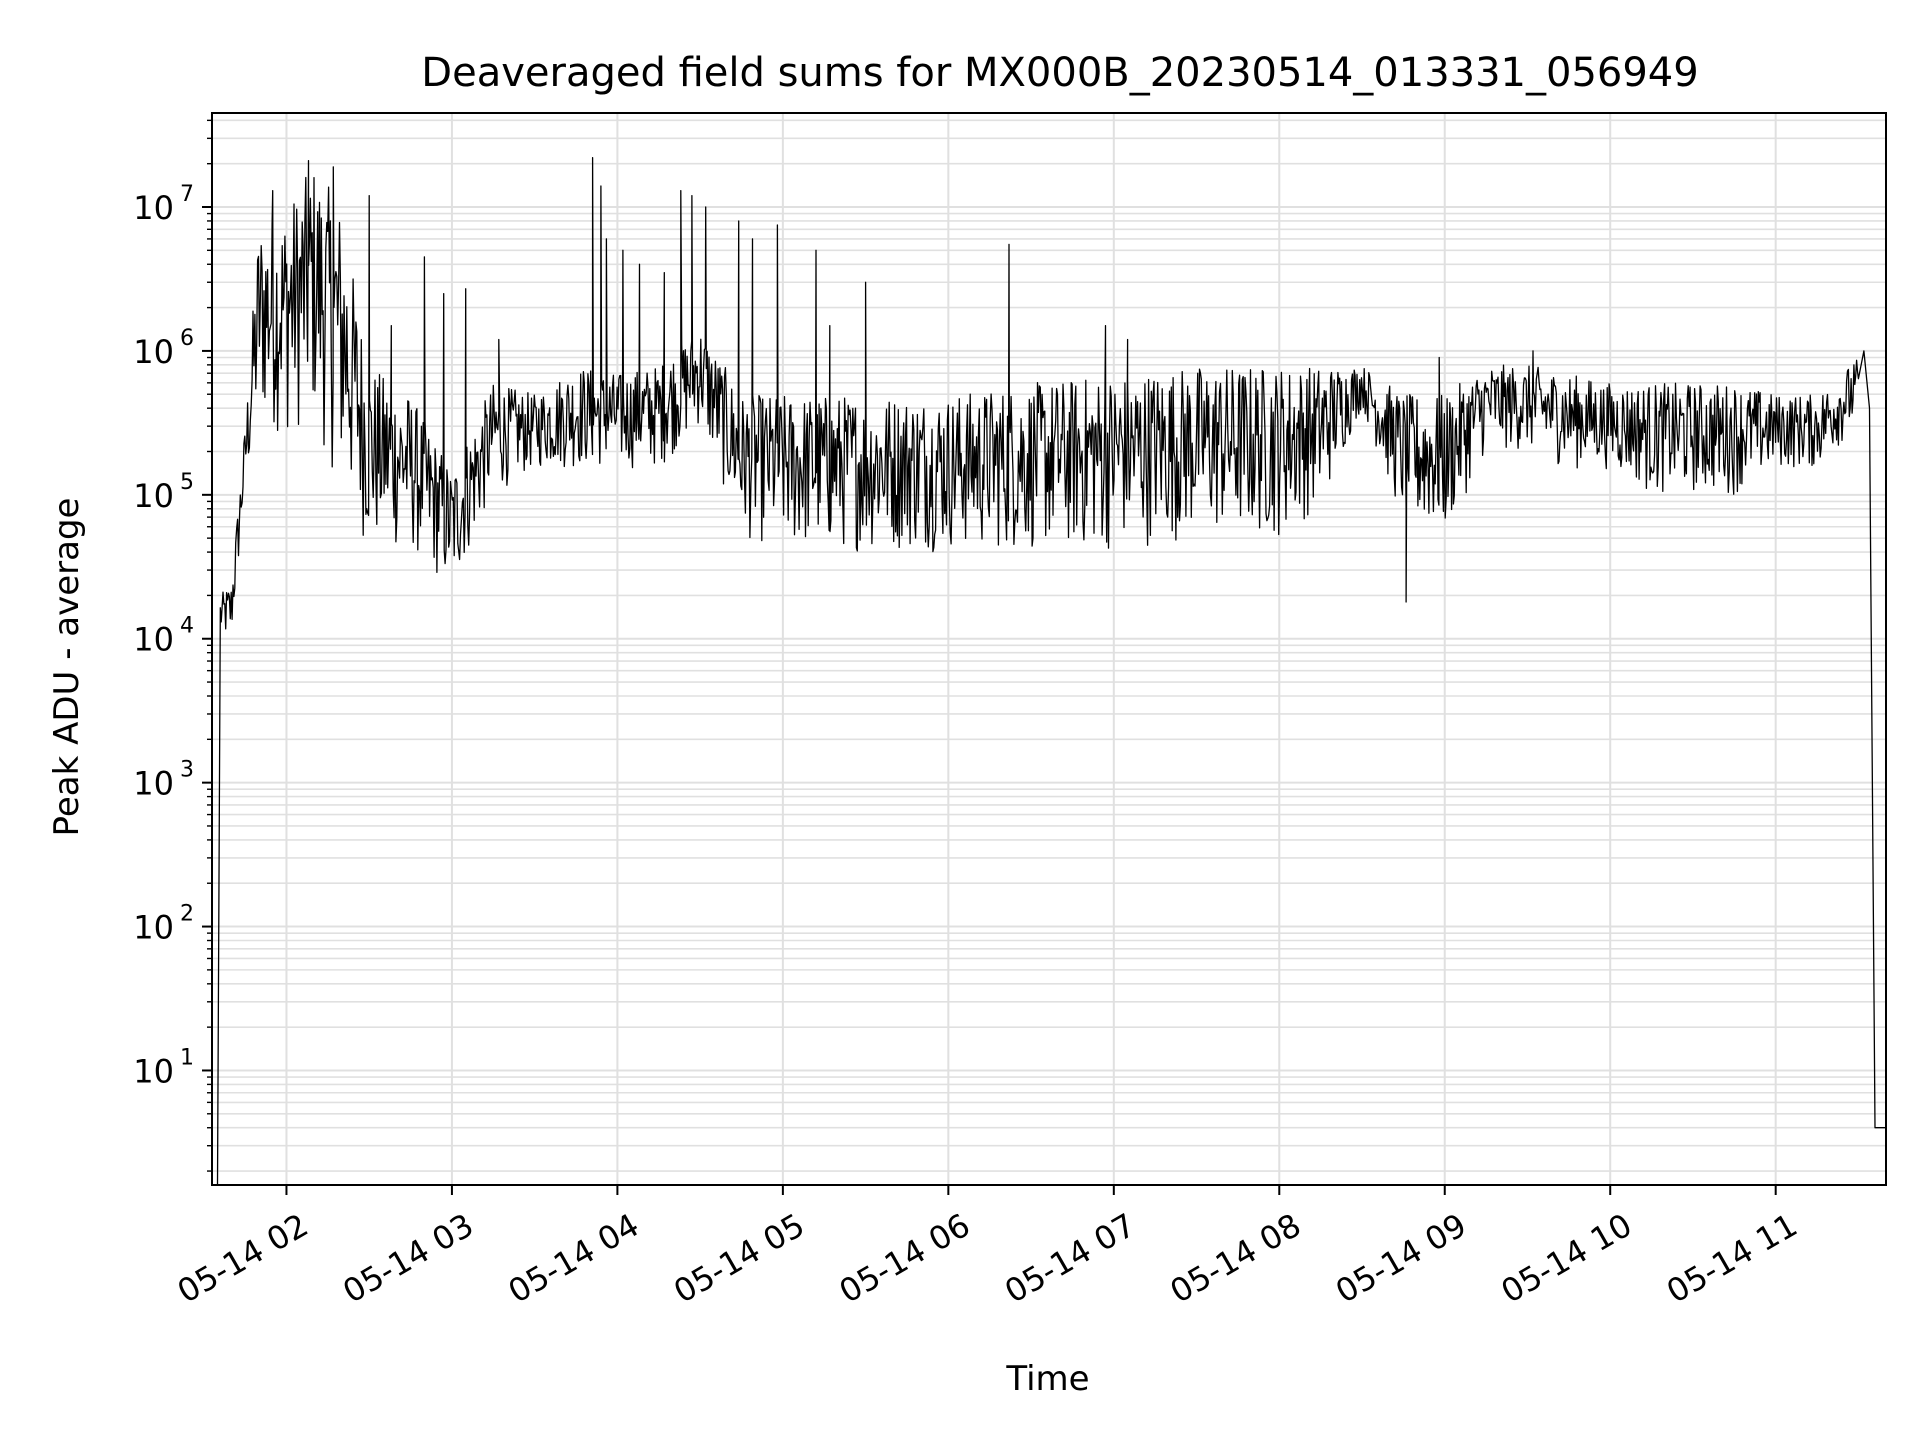 The height and width of the screenshot is (1440, 1920). What do you see at coordinates (187, 770) in the screenshot?
I see `y-tick-exponent: 3` at bounding box center [187, 770].